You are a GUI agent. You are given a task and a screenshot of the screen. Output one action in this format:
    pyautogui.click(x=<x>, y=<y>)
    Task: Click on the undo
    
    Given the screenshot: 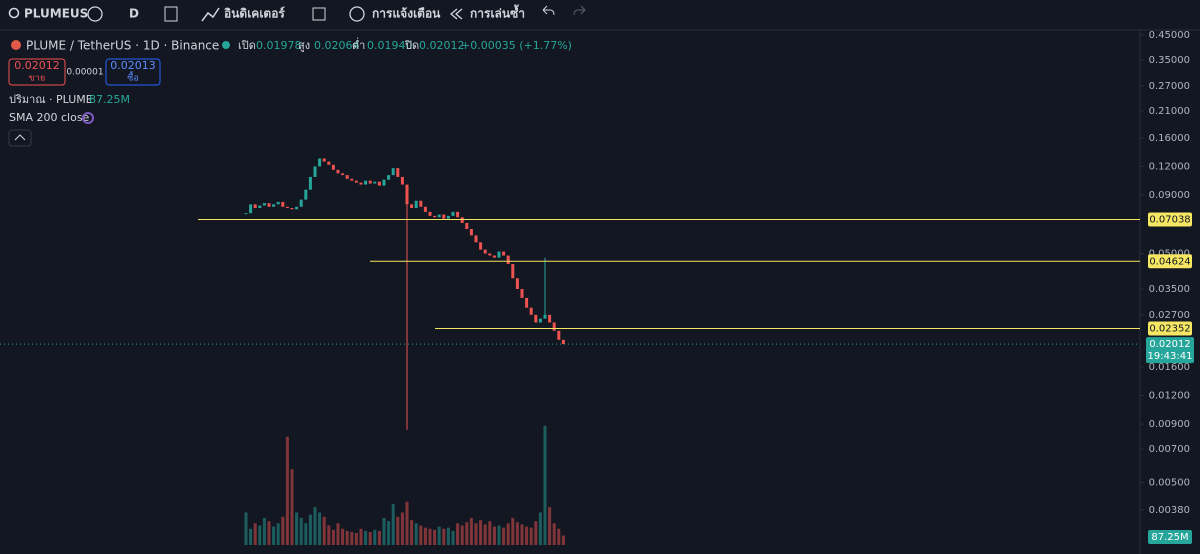 What is the action you would take?
    pyautogui.click(x=548, y=10)
    